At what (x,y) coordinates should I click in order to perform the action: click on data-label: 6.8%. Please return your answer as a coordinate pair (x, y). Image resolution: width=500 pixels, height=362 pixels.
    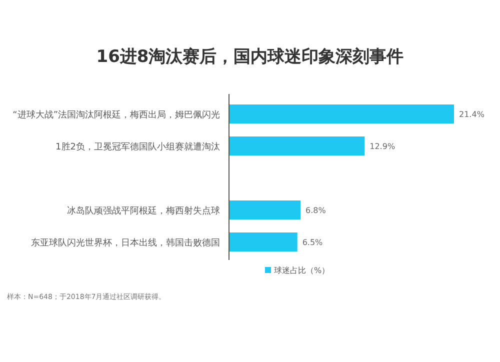
    Looking at the image, I should click on (315, 210).